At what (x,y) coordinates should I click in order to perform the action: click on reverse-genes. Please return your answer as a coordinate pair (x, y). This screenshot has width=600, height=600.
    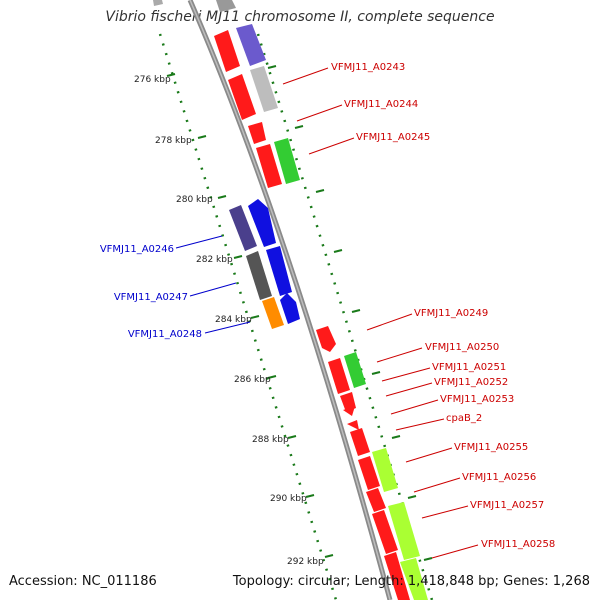
    Looking at the image, I should click on (264, 264).